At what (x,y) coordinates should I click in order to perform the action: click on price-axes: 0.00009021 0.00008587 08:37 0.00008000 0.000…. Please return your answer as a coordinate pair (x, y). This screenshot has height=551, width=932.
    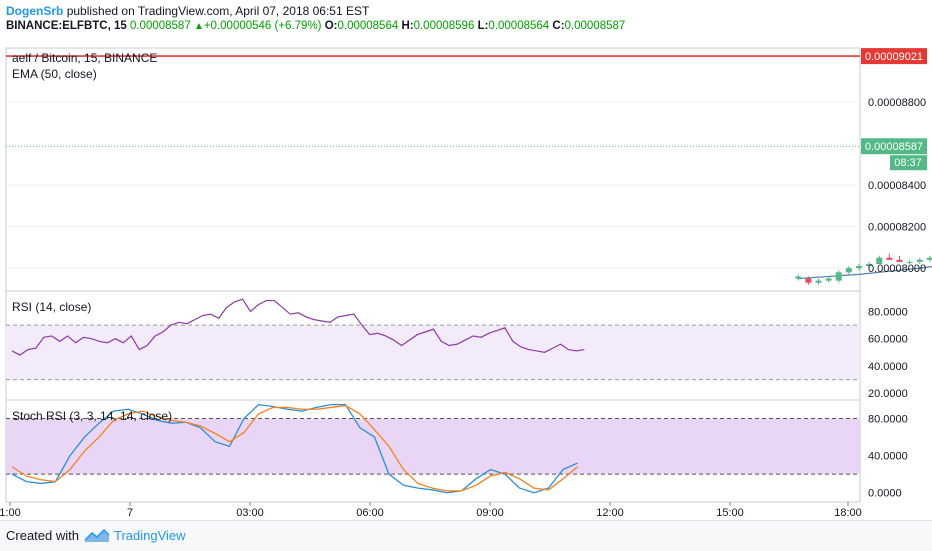
    Looking at the image, I should click on (894, 274).